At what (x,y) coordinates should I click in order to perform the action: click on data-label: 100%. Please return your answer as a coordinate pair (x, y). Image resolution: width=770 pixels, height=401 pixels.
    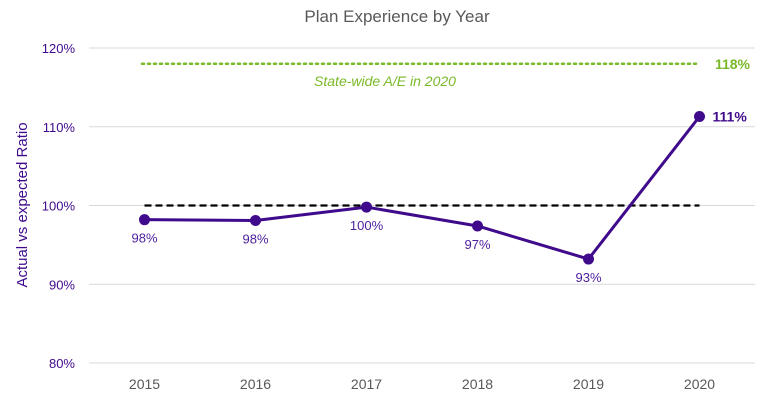
    Looking at the image, I should click on (367, 225).